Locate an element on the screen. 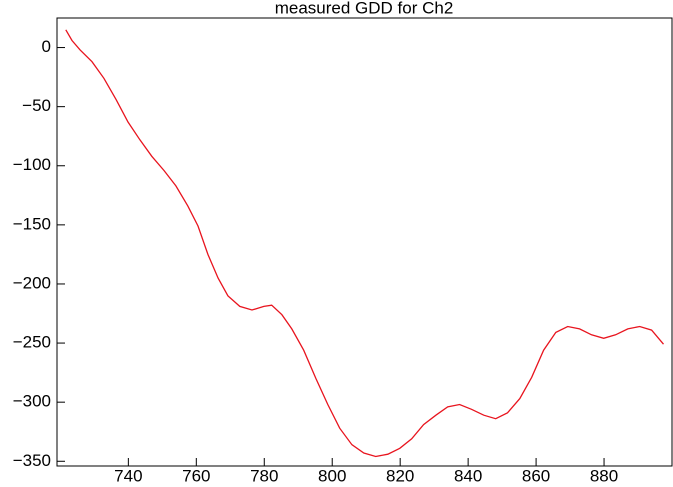 This screenshot has width=673, height=487. y-tick-label: −150 is located at coordinates (32, 223).